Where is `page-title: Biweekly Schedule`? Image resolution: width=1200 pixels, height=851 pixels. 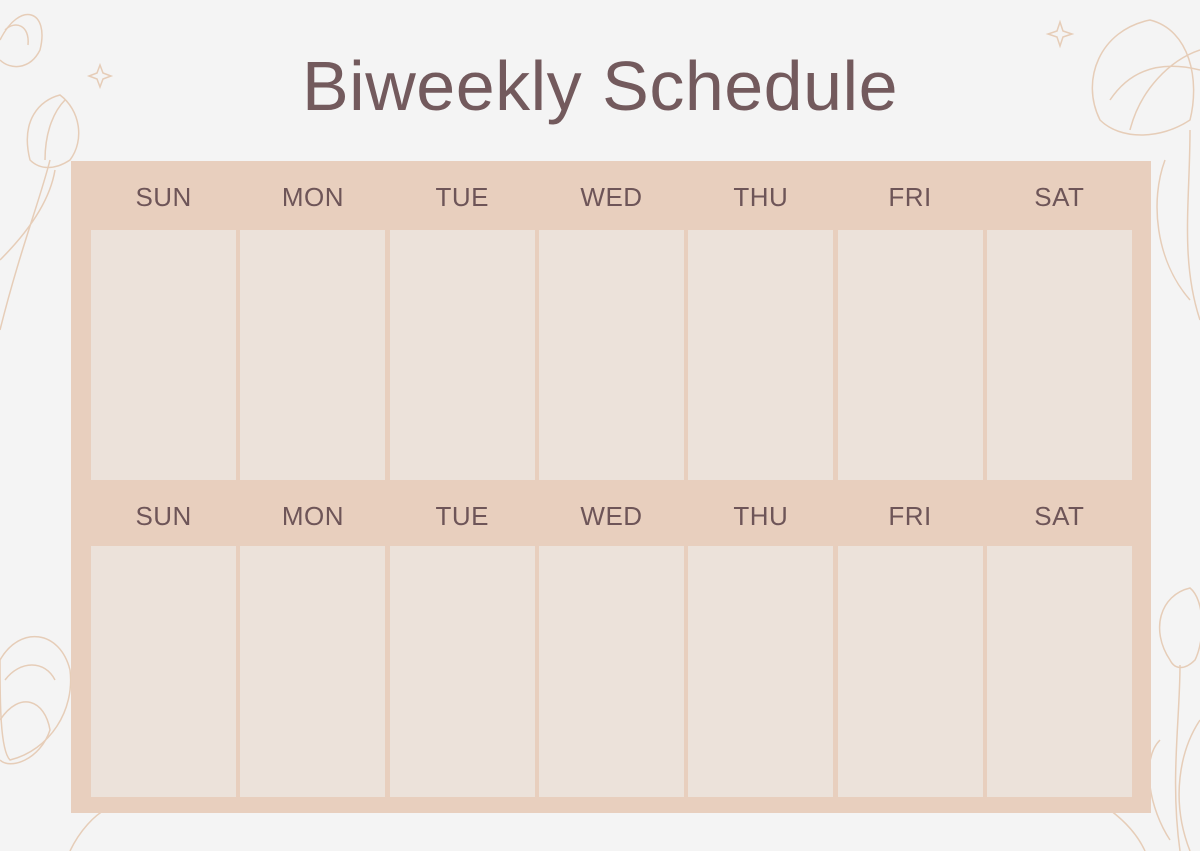 page-title: Biweekly Schedule is located at coordinates (600, 86).